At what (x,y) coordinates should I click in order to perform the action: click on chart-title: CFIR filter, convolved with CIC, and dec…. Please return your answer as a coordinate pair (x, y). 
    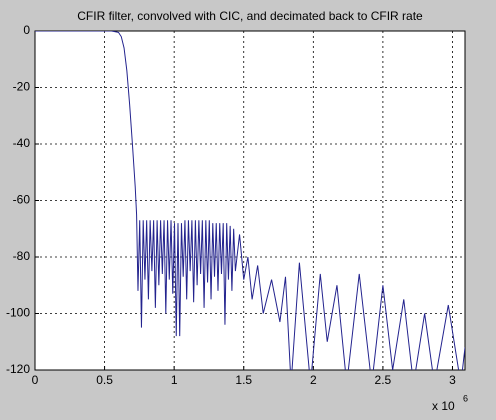
    Looking at the image, I should click on (250, 16).